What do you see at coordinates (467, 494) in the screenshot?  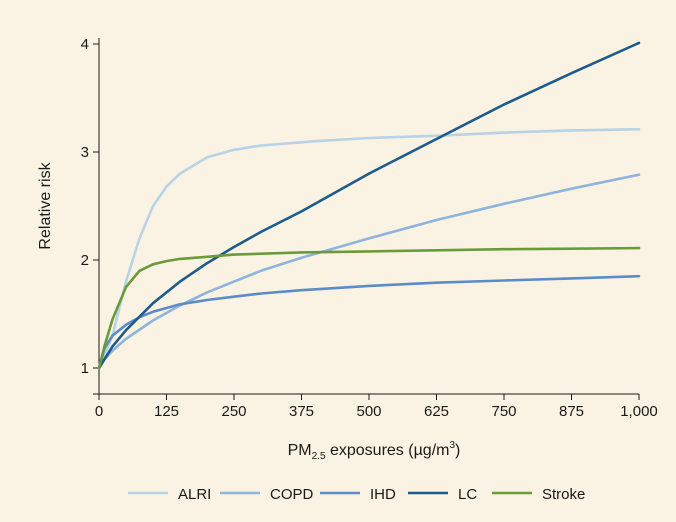 I see `legend-label-lc: LC` at bounding box center [467, 494].